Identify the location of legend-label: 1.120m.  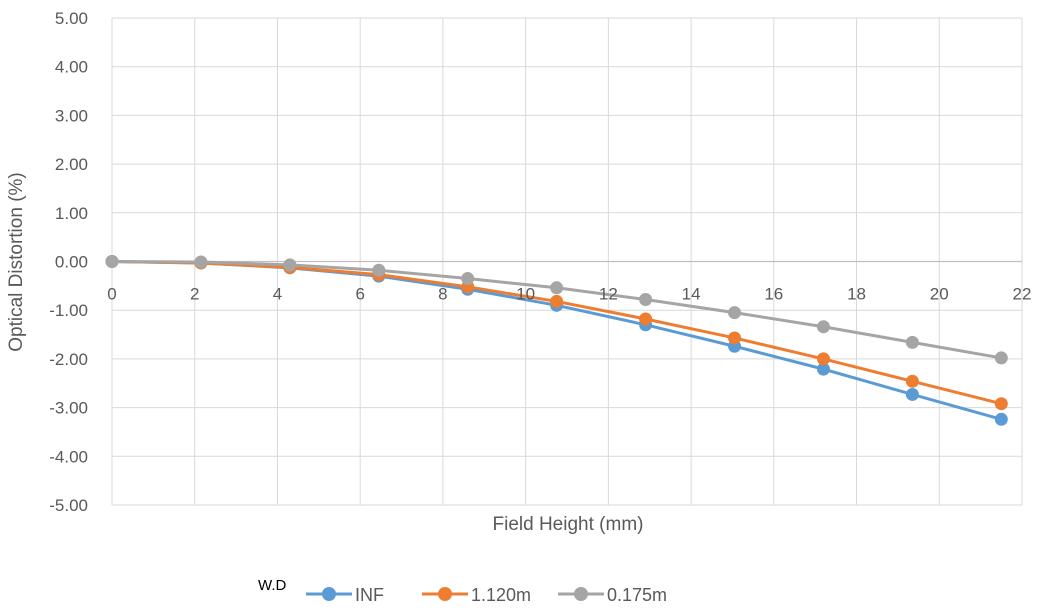
(501, 595).